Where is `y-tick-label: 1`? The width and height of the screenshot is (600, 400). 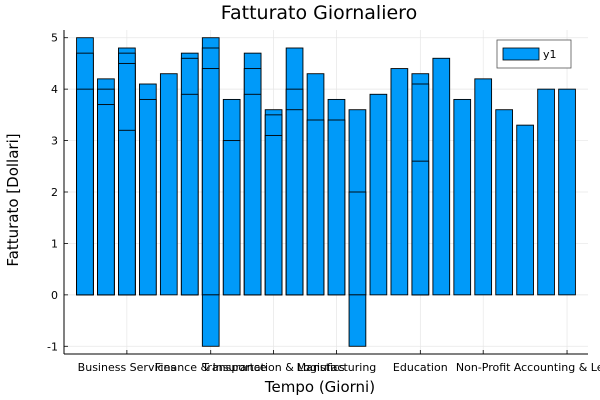
y-tick-label: 1 is located at coordinates (54, 243).